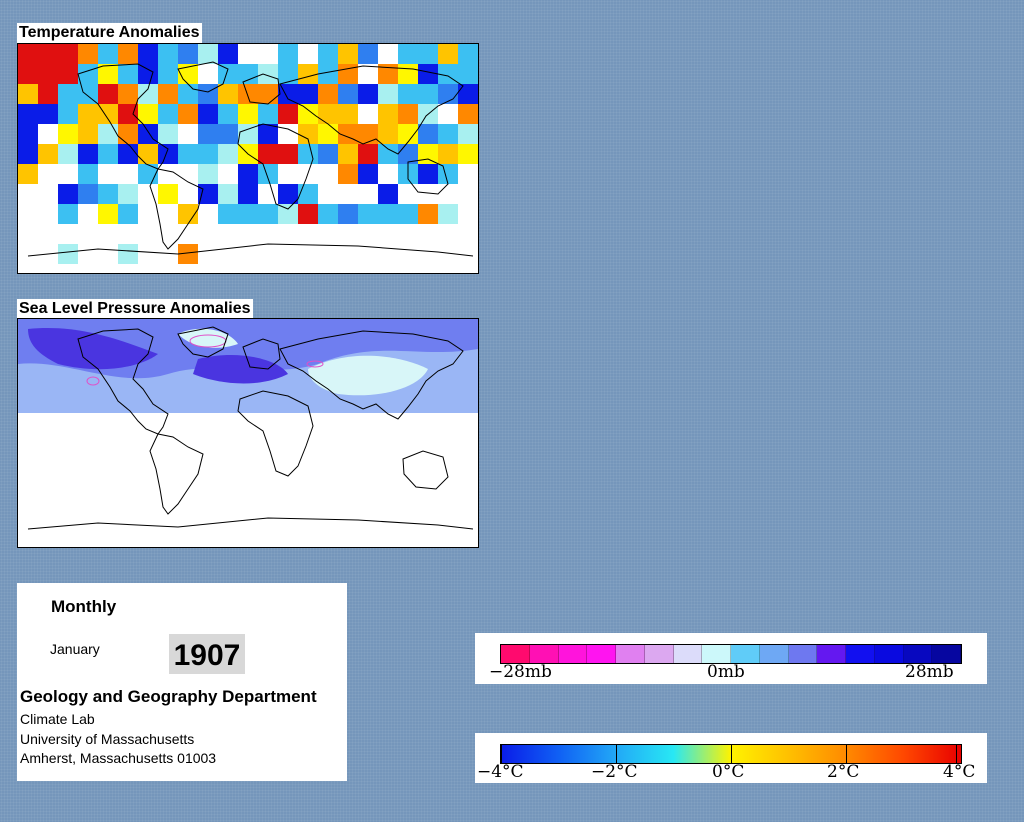  What do you see at coordinates (250, 428) in the screenshot?
I see `coastline-outlines` at bounding box center [250, 428].